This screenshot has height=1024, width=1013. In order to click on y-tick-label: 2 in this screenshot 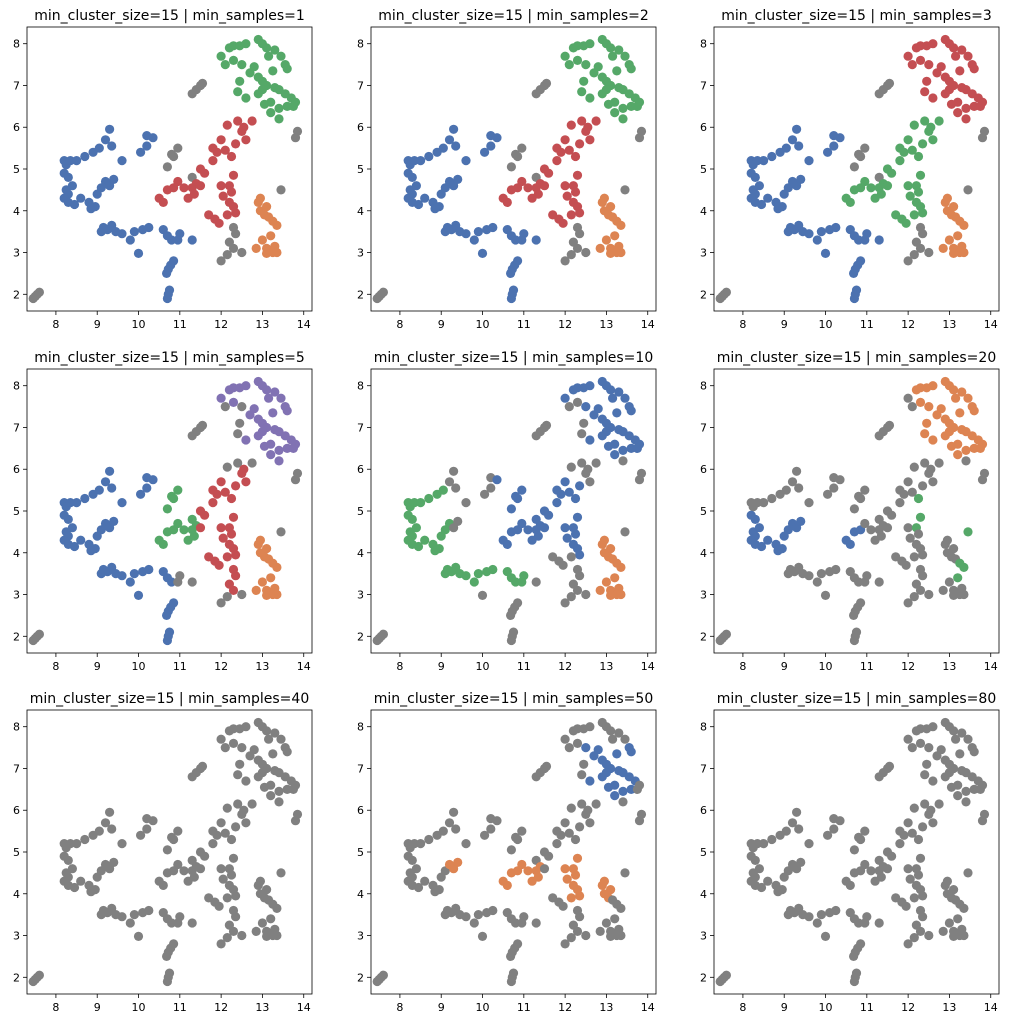, I will do `click(703, 636)`.